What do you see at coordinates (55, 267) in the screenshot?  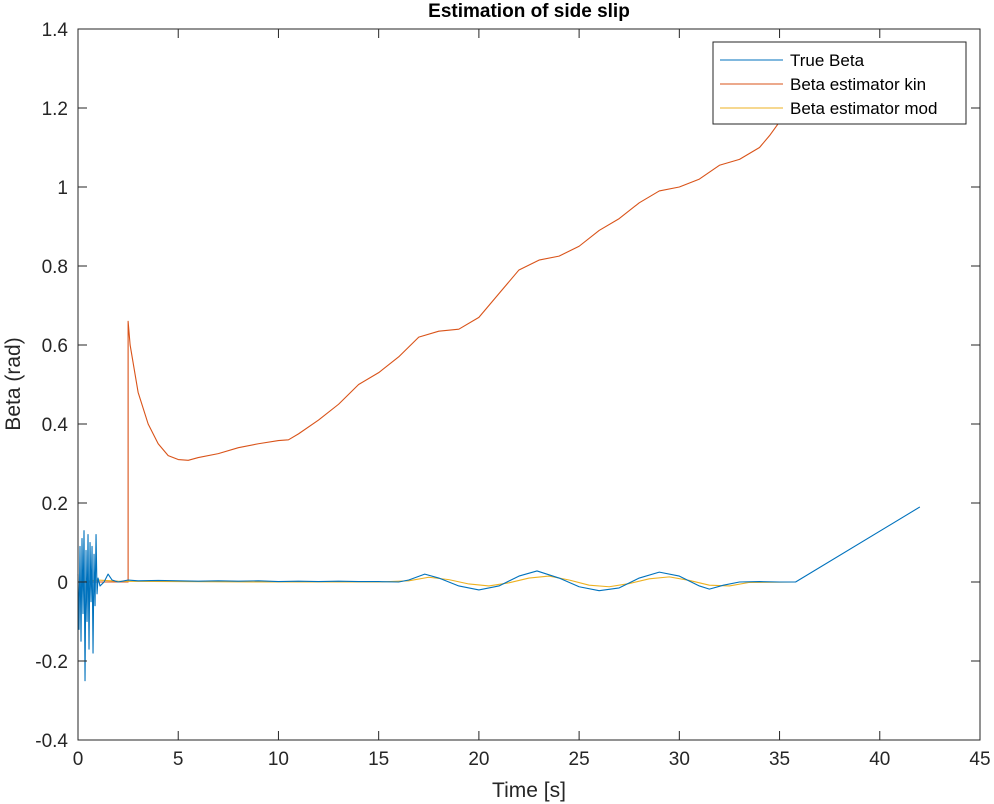 I see `y-tick-label: 0.8` at bounding box center [55, 267].